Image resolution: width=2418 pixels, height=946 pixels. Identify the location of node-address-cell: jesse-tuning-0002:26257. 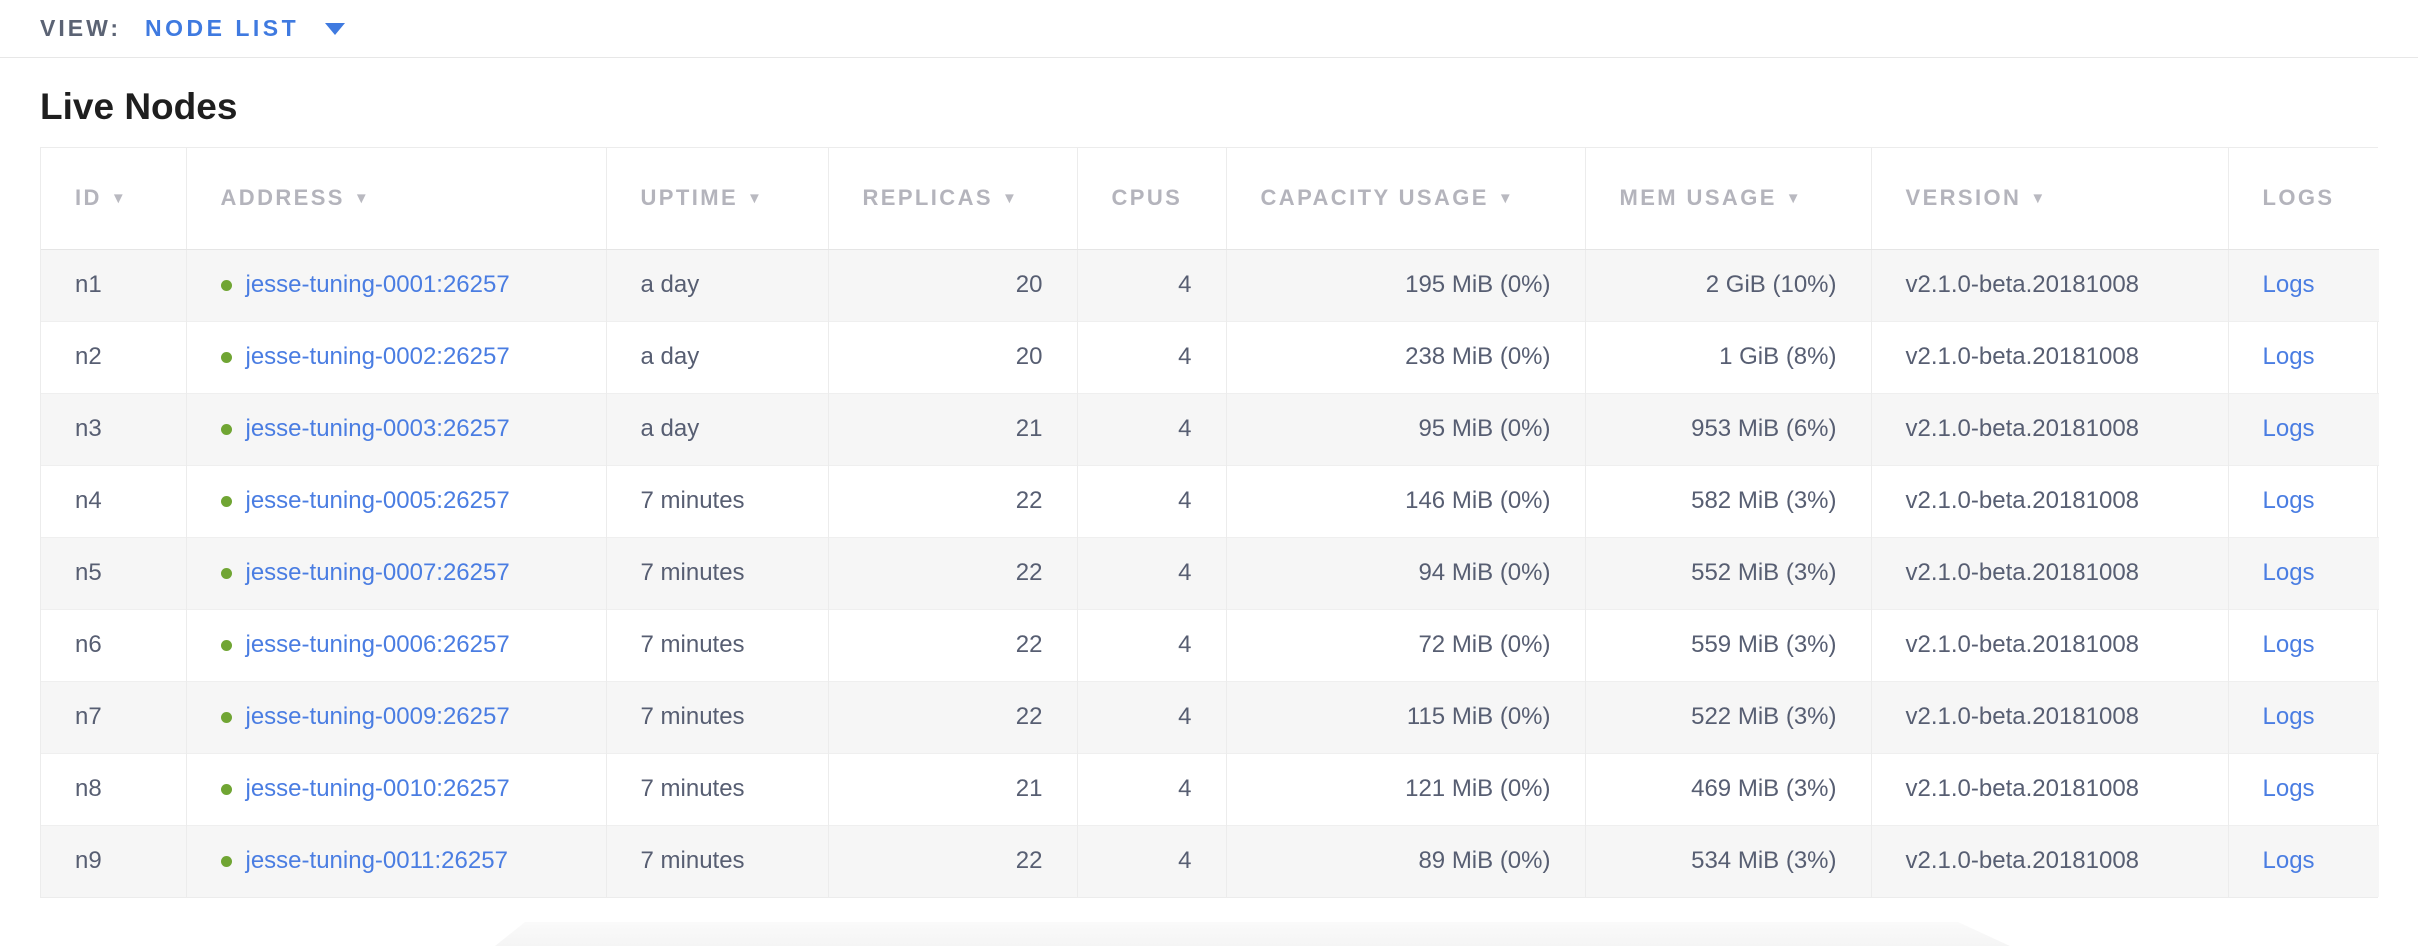
(396, 356).